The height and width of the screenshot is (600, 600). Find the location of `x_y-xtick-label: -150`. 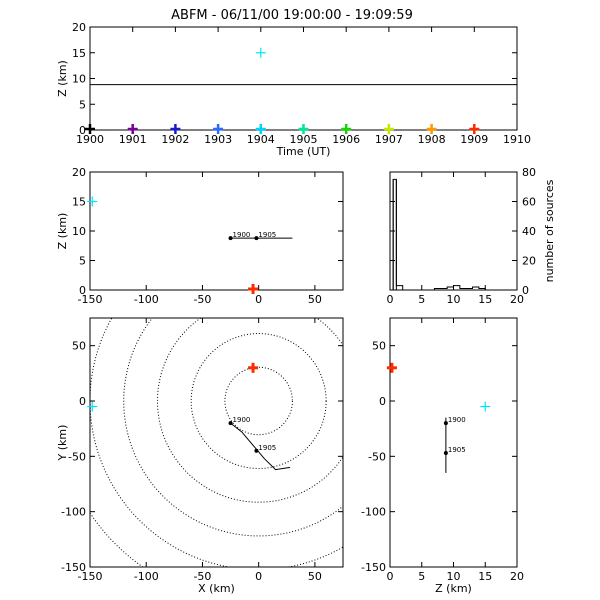

x_y-xtick-label: -150 is located at coordinates (90, 576).